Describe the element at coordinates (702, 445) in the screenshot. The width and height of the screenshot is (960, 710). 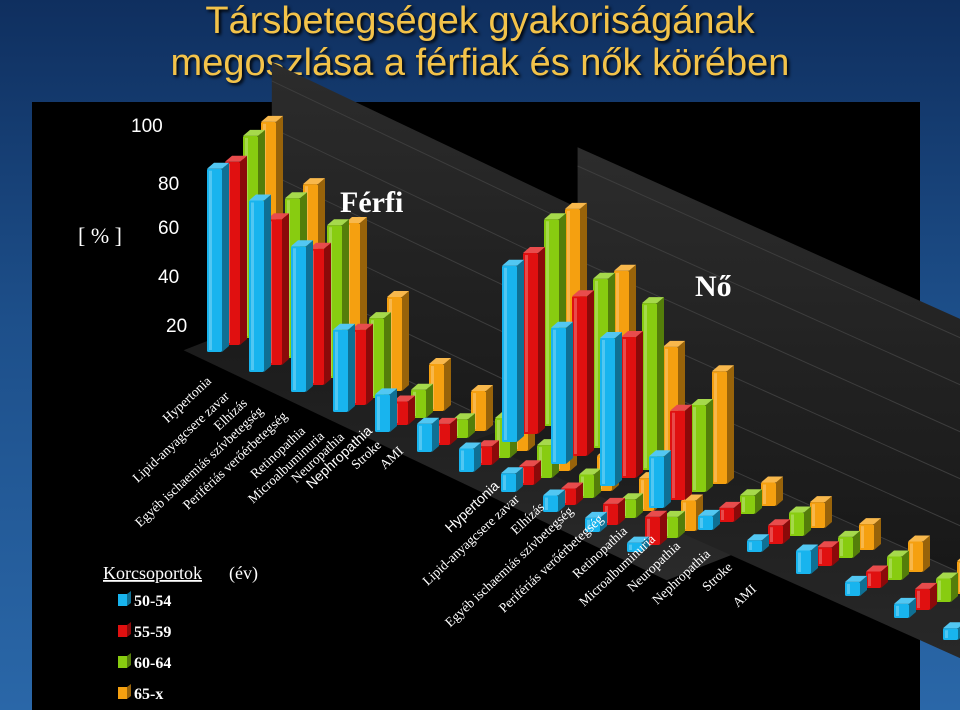
I see `bar-Nő-60-64-4` at that location.